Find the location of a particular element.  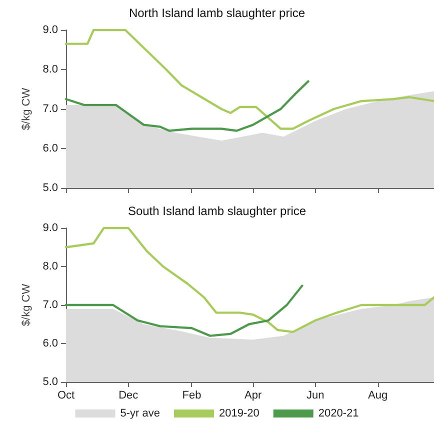

chart-title: North Island lamb slaughter price is located at coordinates (217, 13).